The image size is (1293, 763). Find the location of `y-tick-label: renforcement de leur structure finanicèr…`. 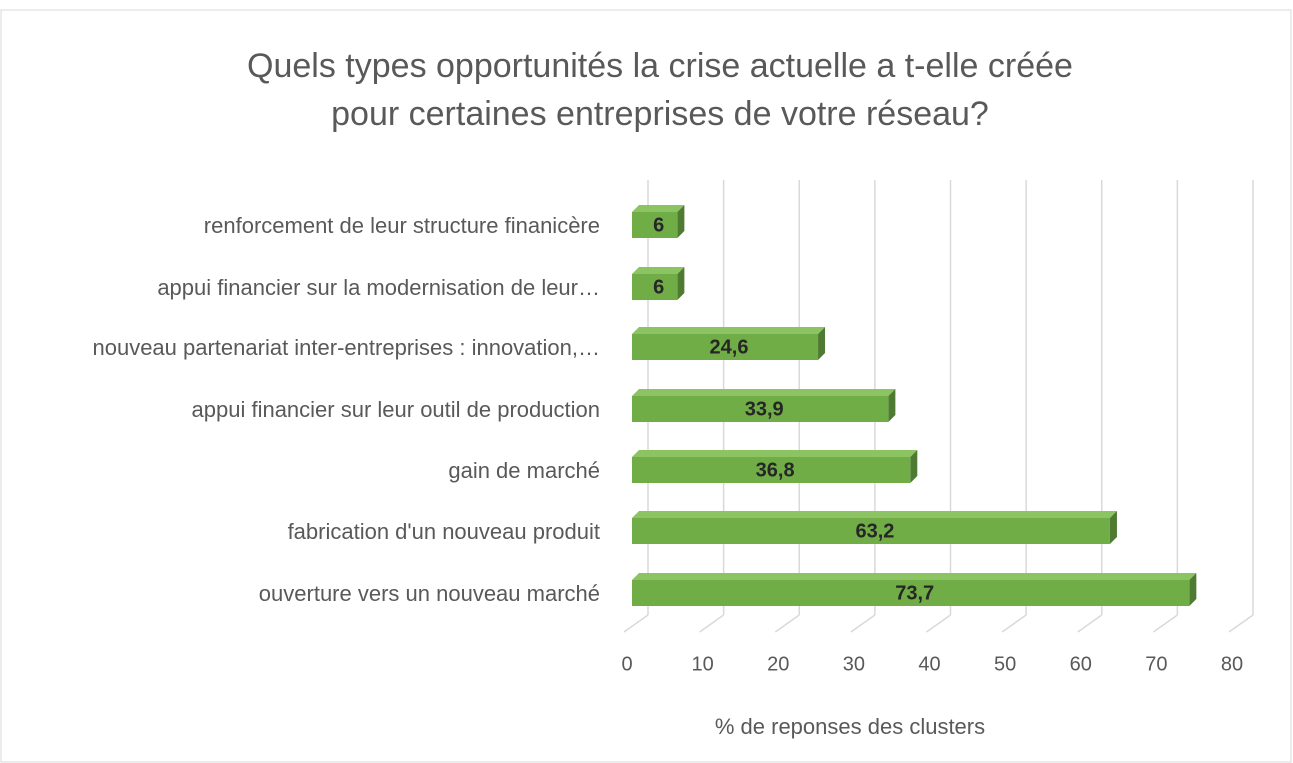

y-tick-label: renforcement de leur structure finanicèr… is located at coordinates (402, 225).